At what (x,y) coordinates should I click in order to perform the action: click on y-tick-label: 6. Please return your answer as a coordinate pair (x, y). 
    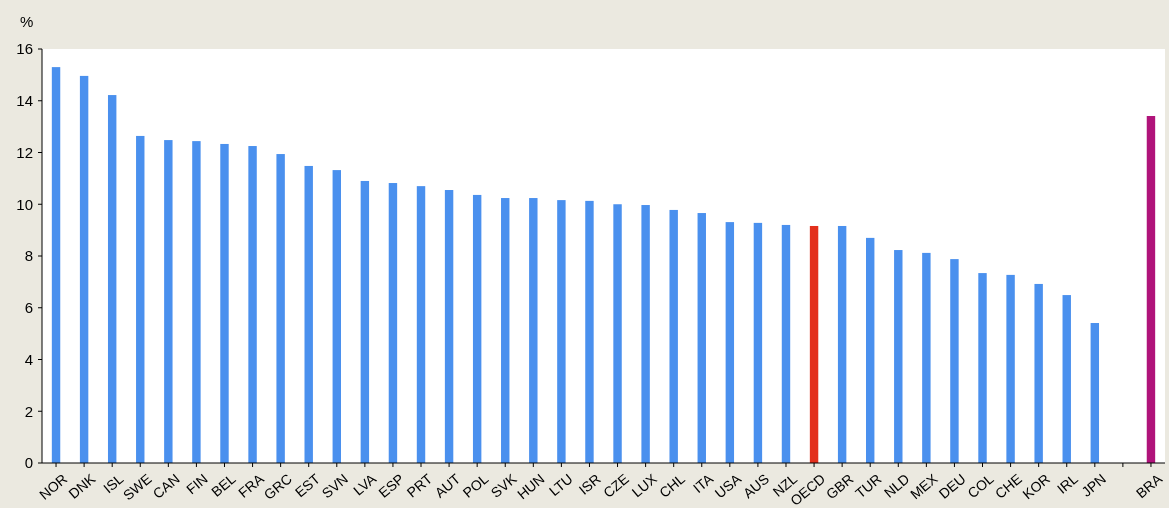
    Looking at the image, I should click on (28, 307).